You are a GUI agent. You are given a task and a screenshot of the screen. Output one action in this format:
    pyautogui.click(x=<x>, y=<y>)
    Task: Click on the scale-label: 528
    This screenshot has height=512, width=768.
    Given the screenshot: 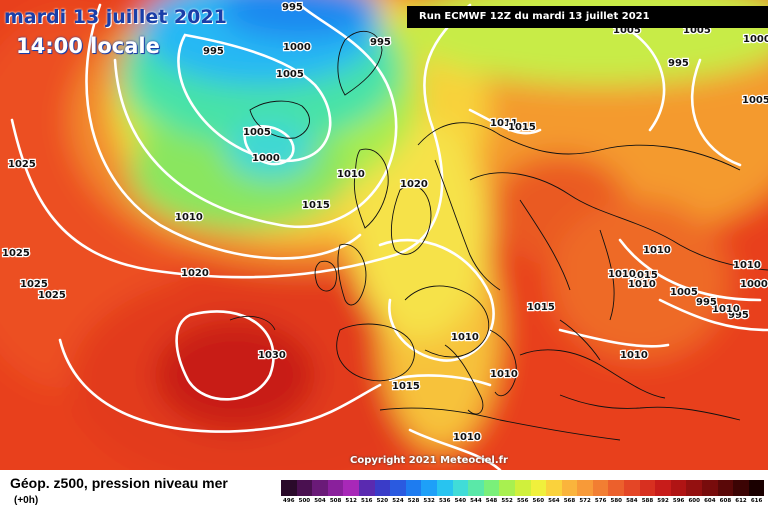 What is the action you would take?
    pyautogui.click(x=413, y=501)
    